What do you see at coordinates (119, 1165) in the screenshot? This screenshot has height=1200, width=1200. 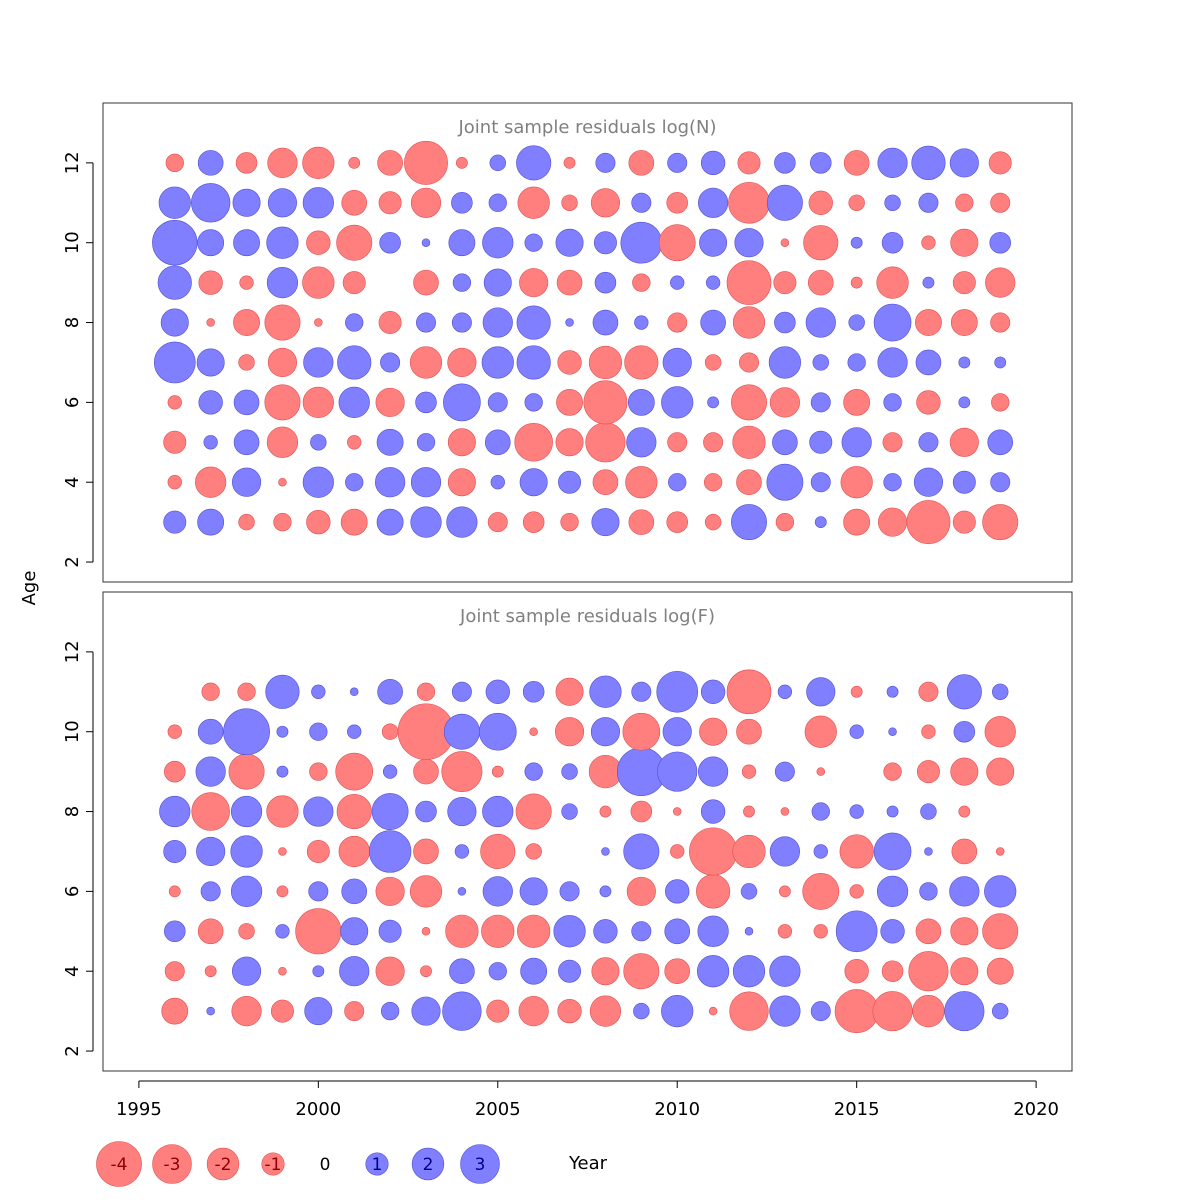 I see `legend-label: -4` at bounding box center [119, 1165].